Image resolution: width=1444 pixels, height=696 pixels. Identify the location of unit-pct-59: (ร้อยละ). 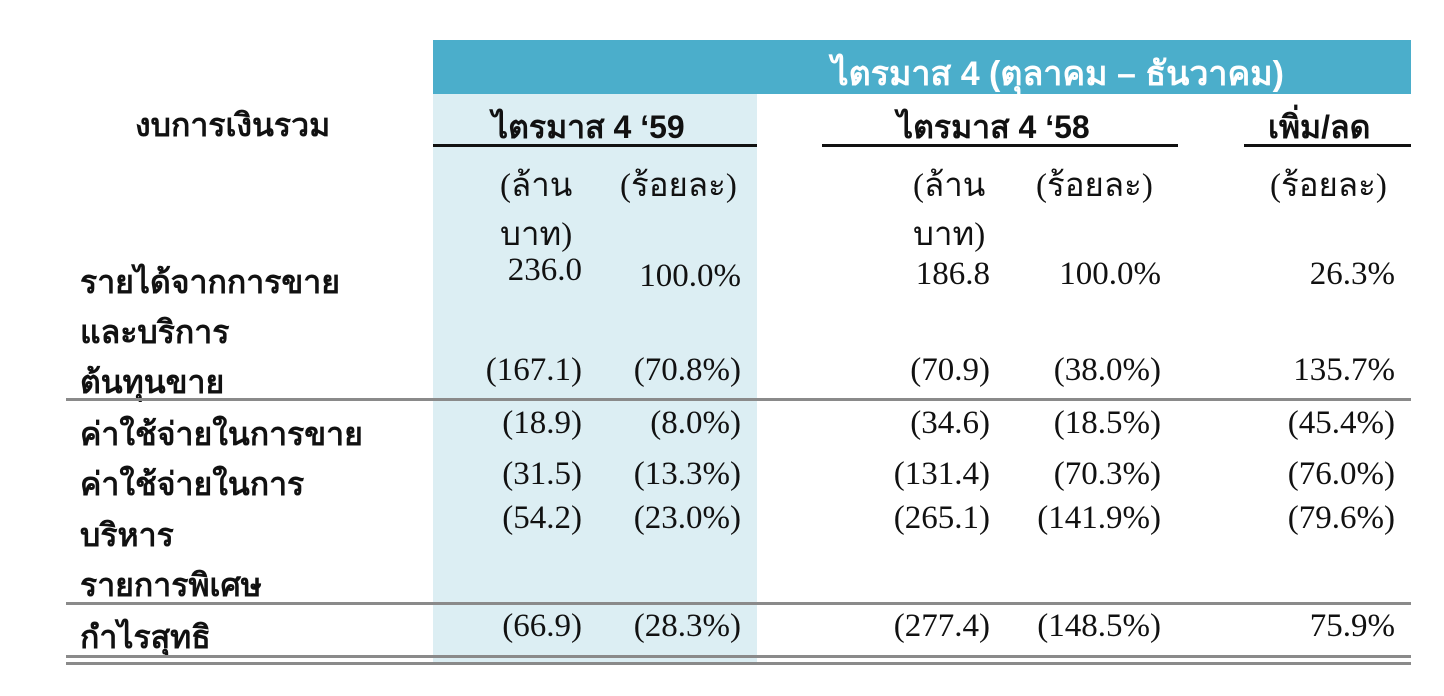
(678, 186).